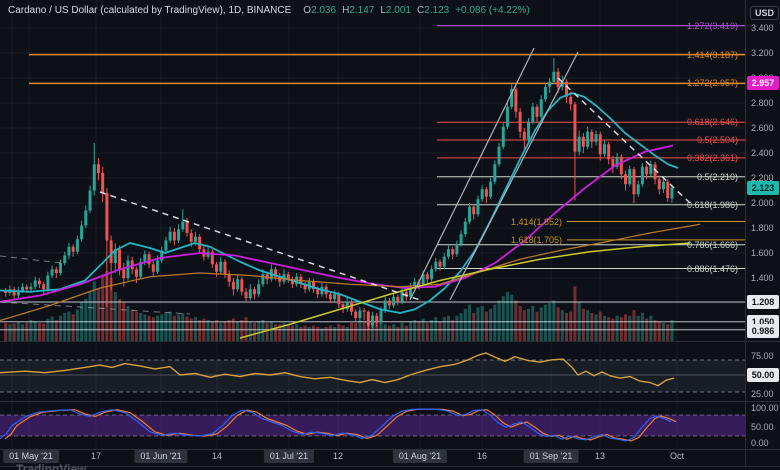 The height and width of the screenshot is (470, 780). What do you see at coordinates (760, 443) in the screenshot?
I see `stoch-tick: 0.00` at bounding box center [760, 443].